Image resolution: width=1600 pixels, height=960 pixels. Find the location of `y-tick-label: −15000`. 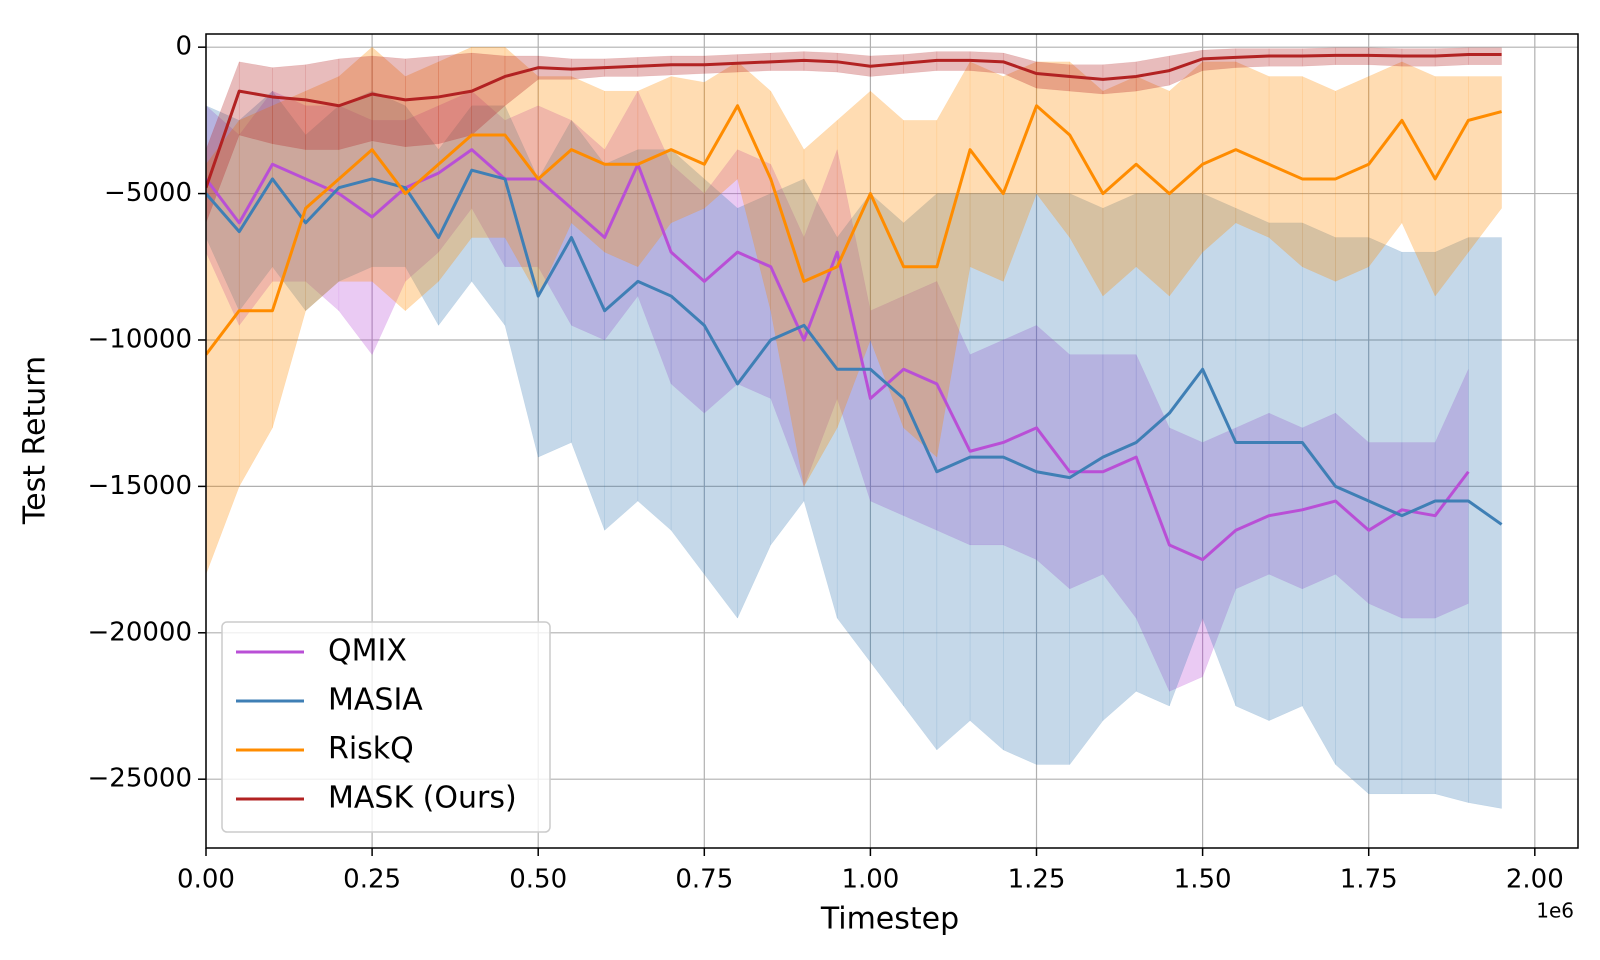

y-tick-label: −15000 is located at coordinates (140, 486).